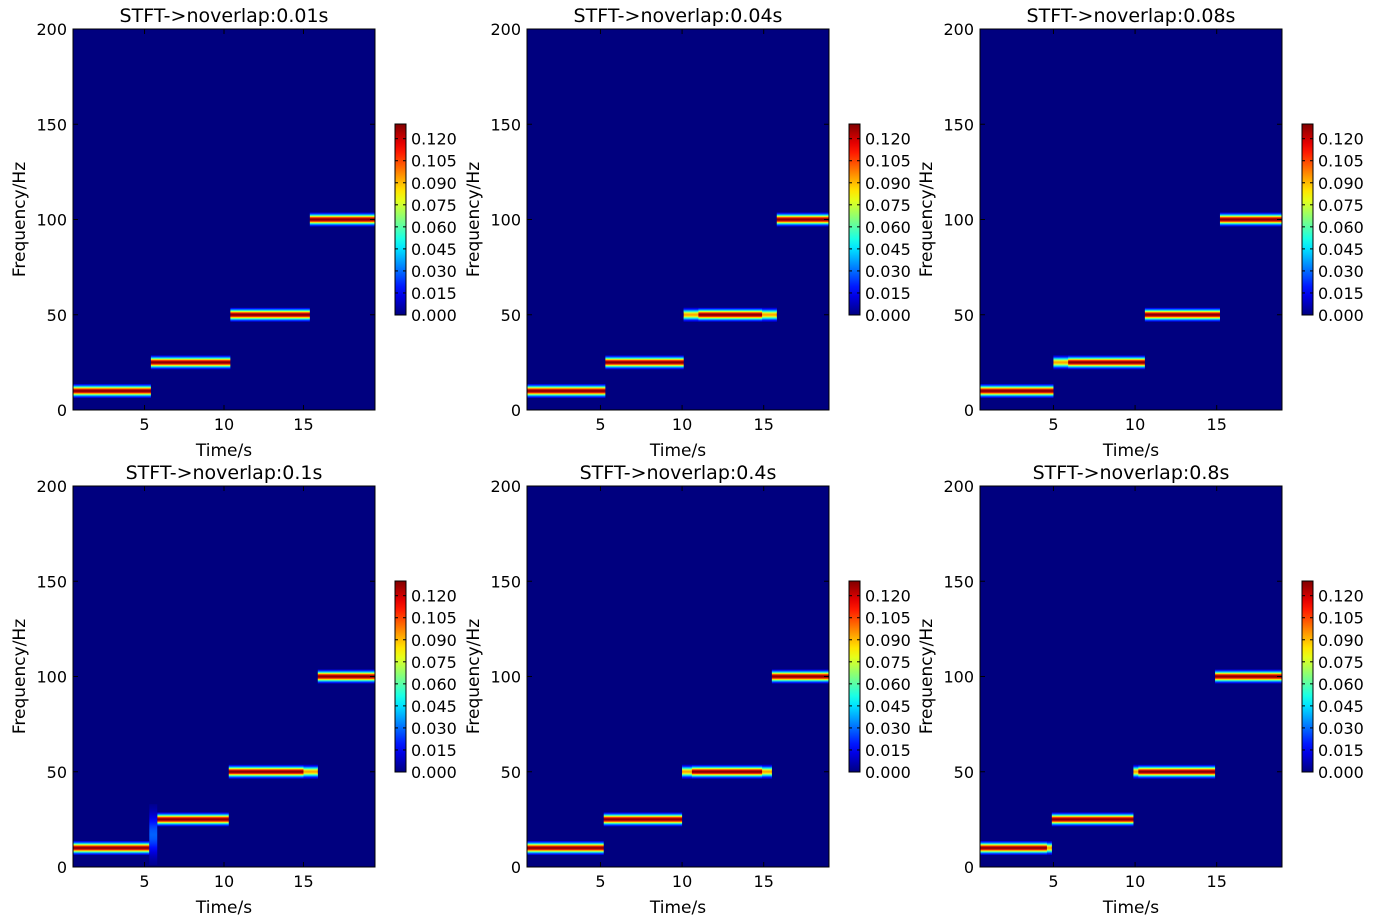 The image size is (1373, 922). What do you see at coordinates (678, 473) in the screenshot?
I see `subplot-title: STFT->noverlap:0.4s` at bounding box center [678, 473].